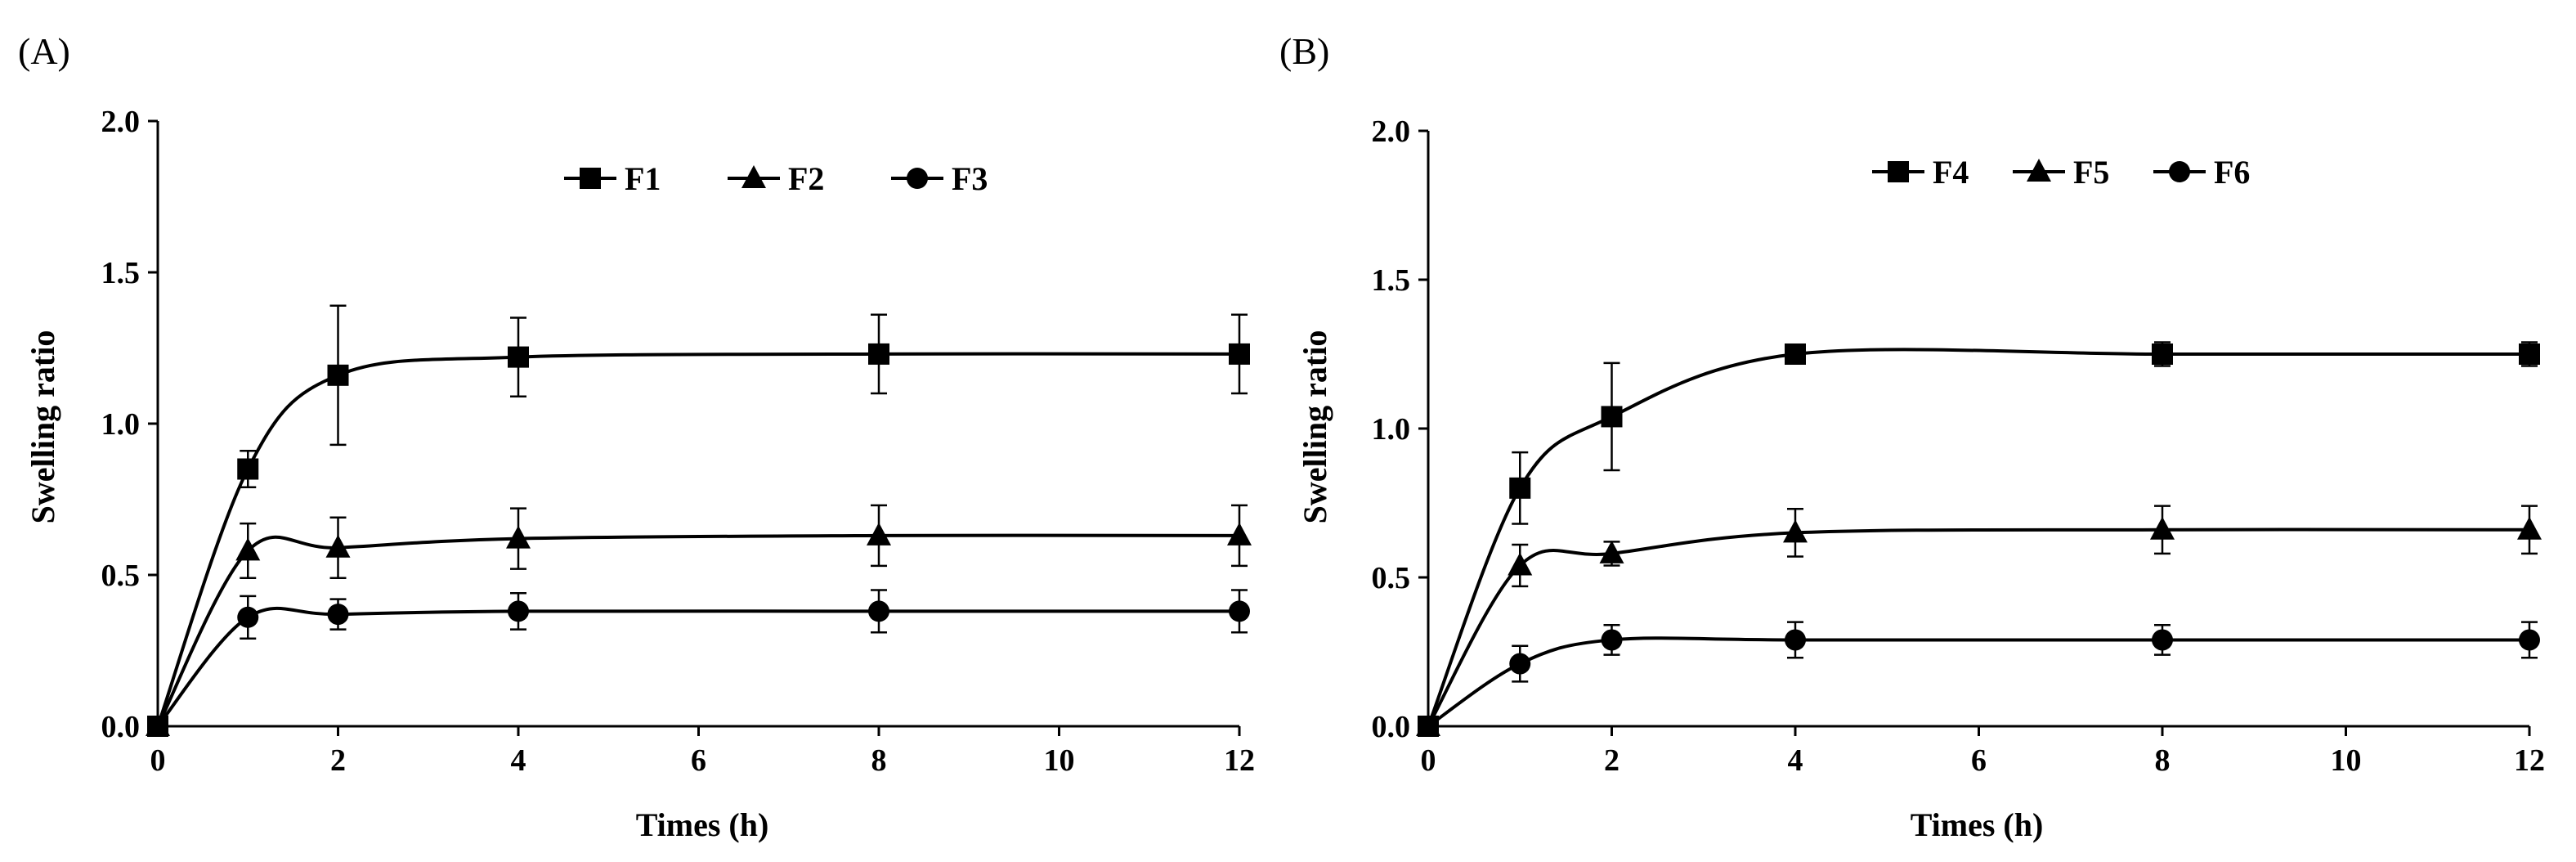 The image size is (2576, 862). Describe the element at coordinates (2201, 172) in the screenshot. I see `legend-entry-F6: F6` at that location.